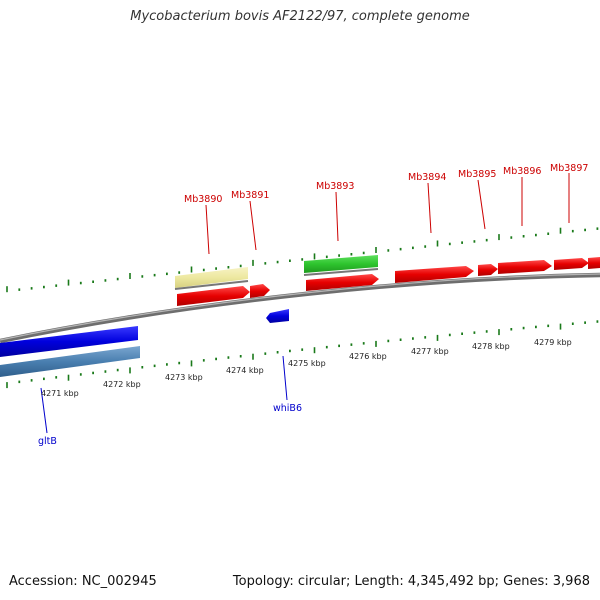 This screenshot has height=600, width=600. Describe the element at coordinates (250, 195) in the screenshot. I see `gene-label-mb3891: Mb3891` at that location.